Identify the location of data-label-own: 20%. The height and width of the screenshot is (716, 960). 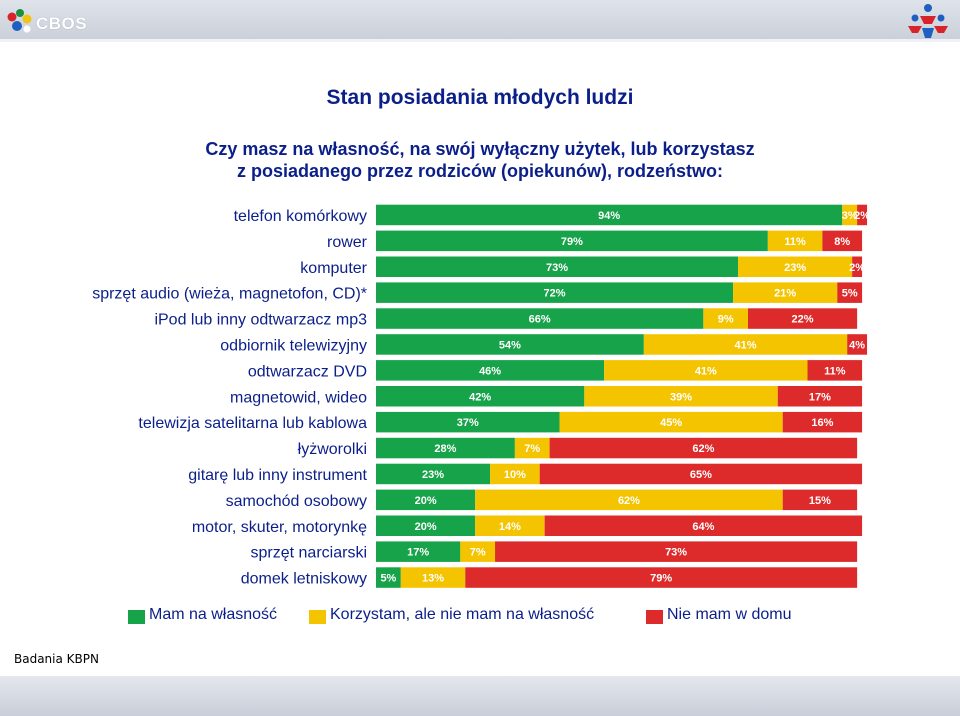
(426, 527).